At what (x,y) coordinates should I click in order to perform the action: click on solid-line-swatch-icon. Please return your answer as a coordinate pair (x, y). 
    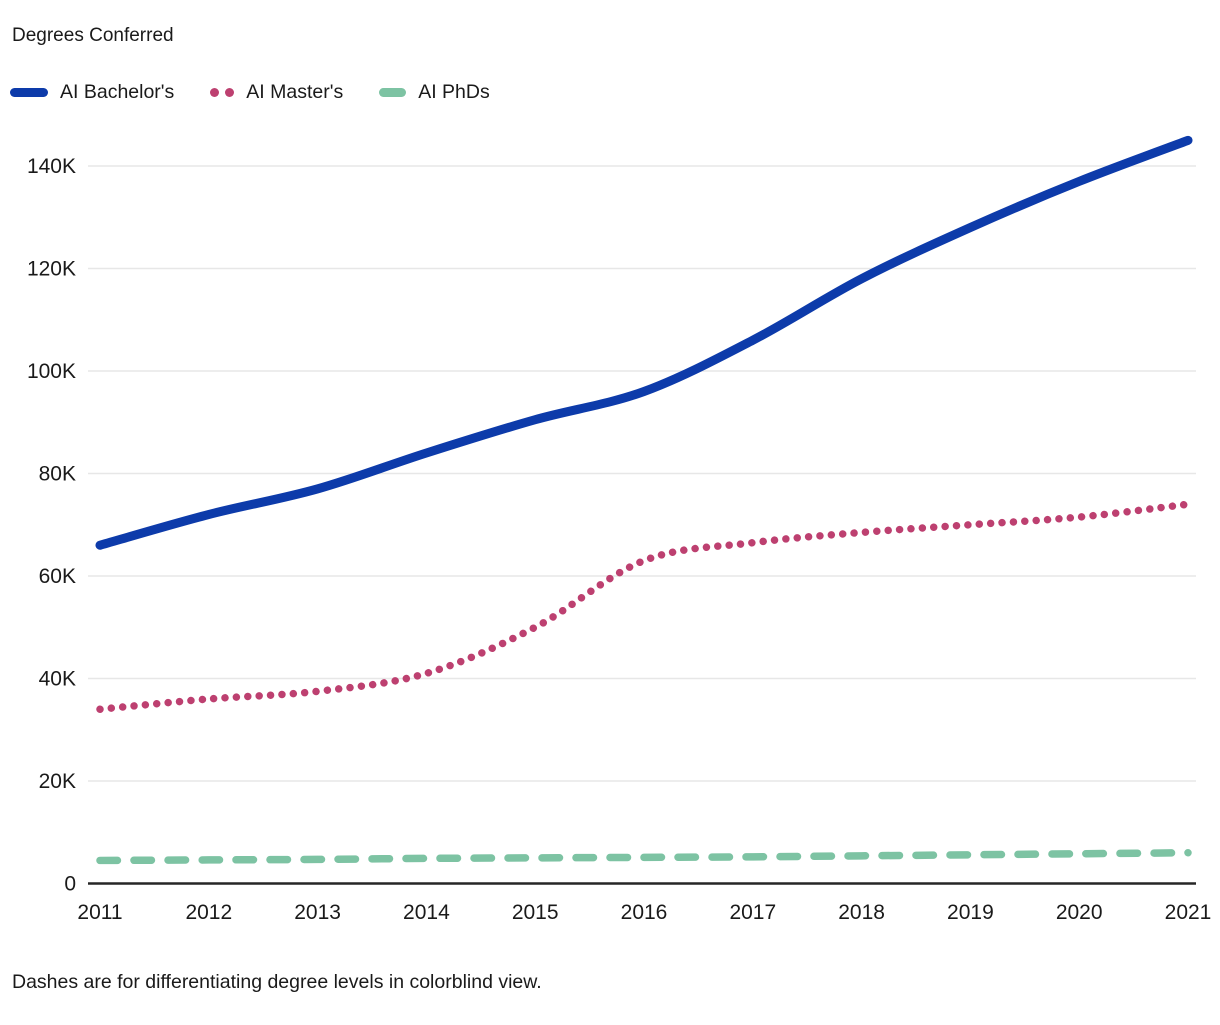
    Looking at the image, I should click on (29, 92).